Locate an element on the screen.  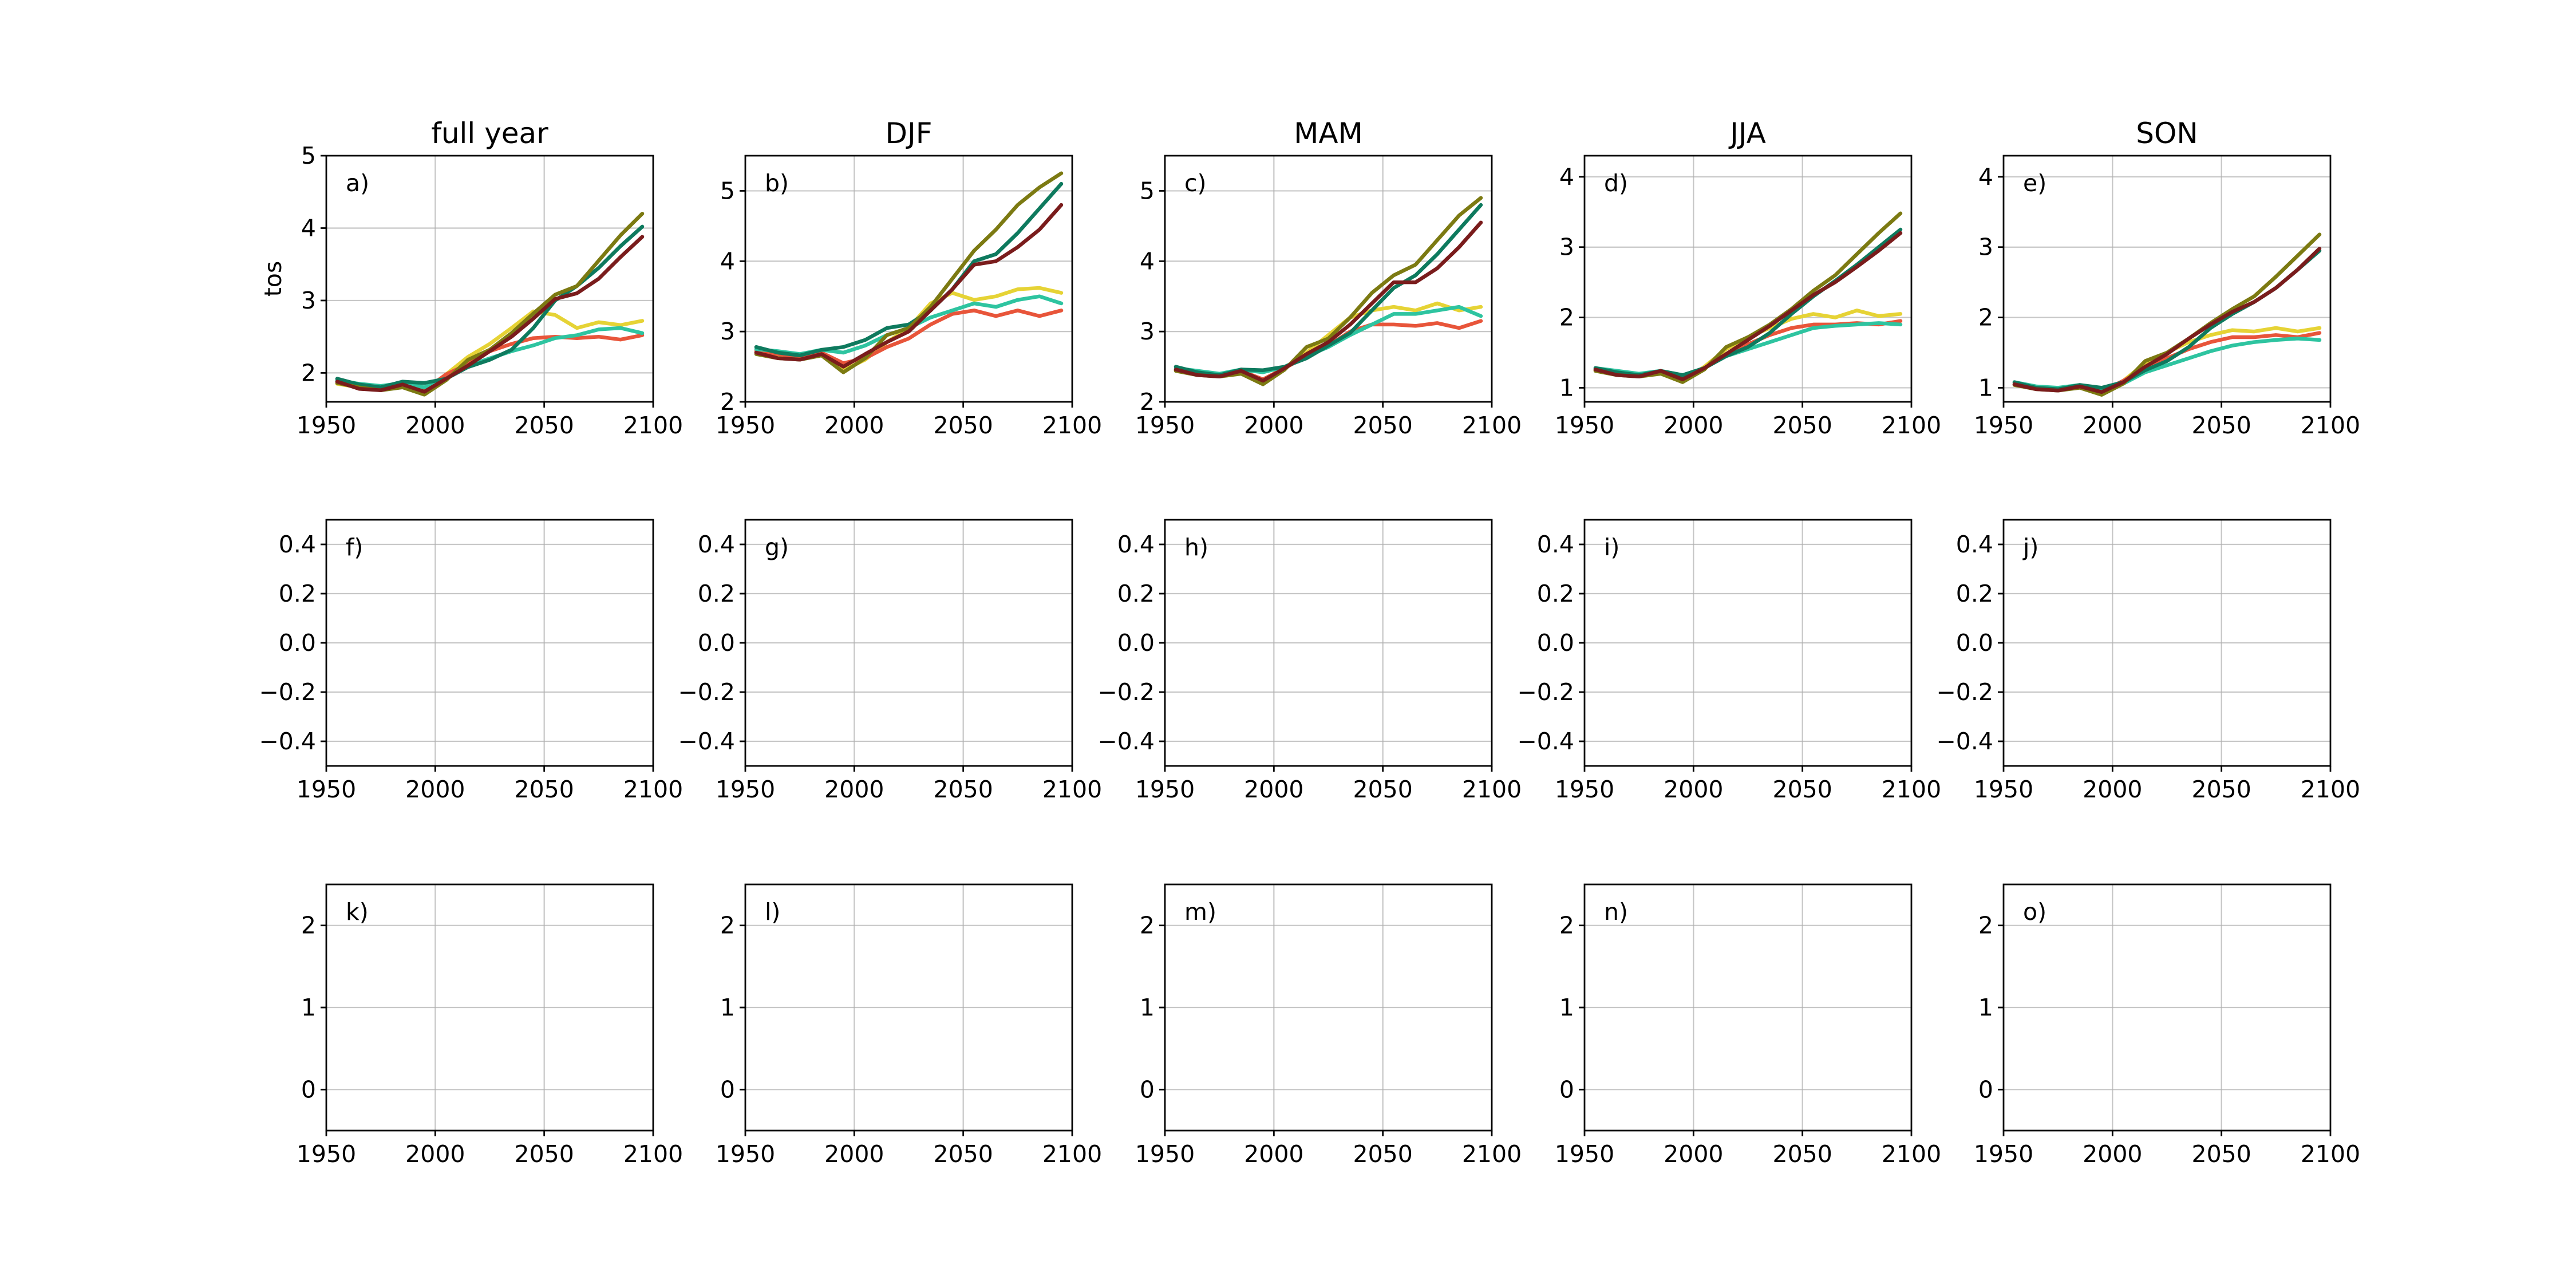
panel-l: 1950 2000 2050 2100 0 1 2 l) is located at coordinates (909, 1025).